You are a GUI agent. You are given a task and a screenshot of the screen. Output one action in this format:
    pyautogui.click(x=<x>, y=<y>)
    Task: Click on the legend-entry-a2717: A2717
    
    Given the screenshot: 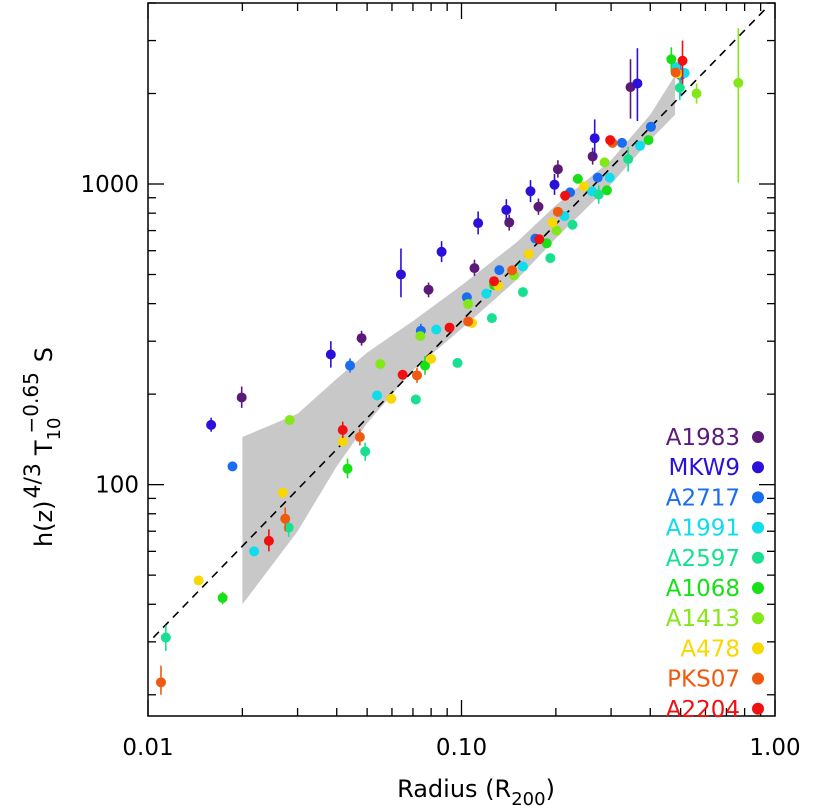 What is the action you would take?
    pyautogui.click(x=715, y=498)
    